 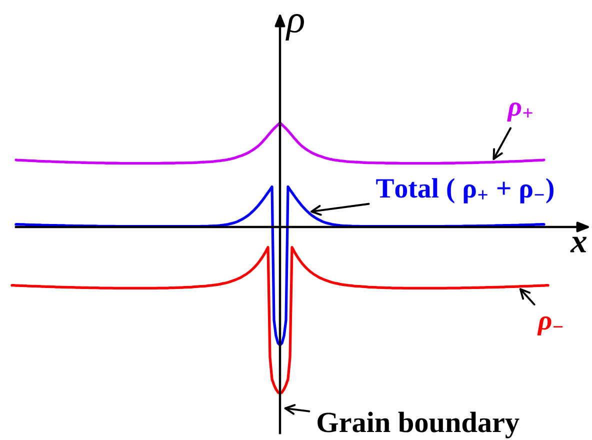 I want to click on series-label: ρ$_{+}$, so click(x=519, y=112).